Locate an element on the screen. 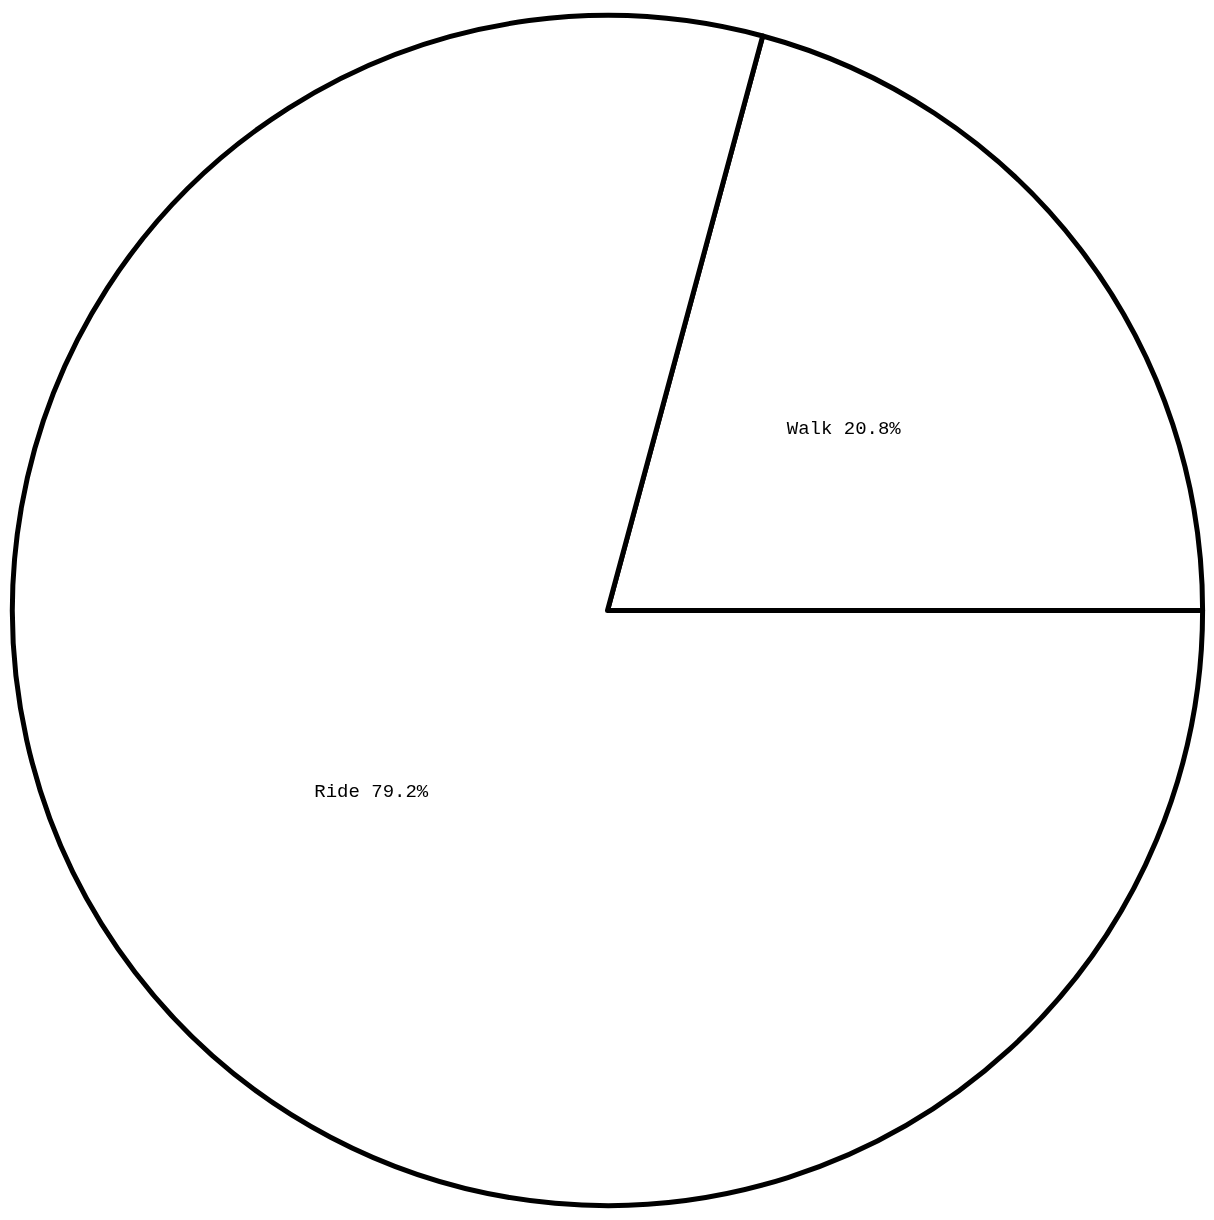  slice-label: Walk 20.8% is located at coordinates (844, 428).